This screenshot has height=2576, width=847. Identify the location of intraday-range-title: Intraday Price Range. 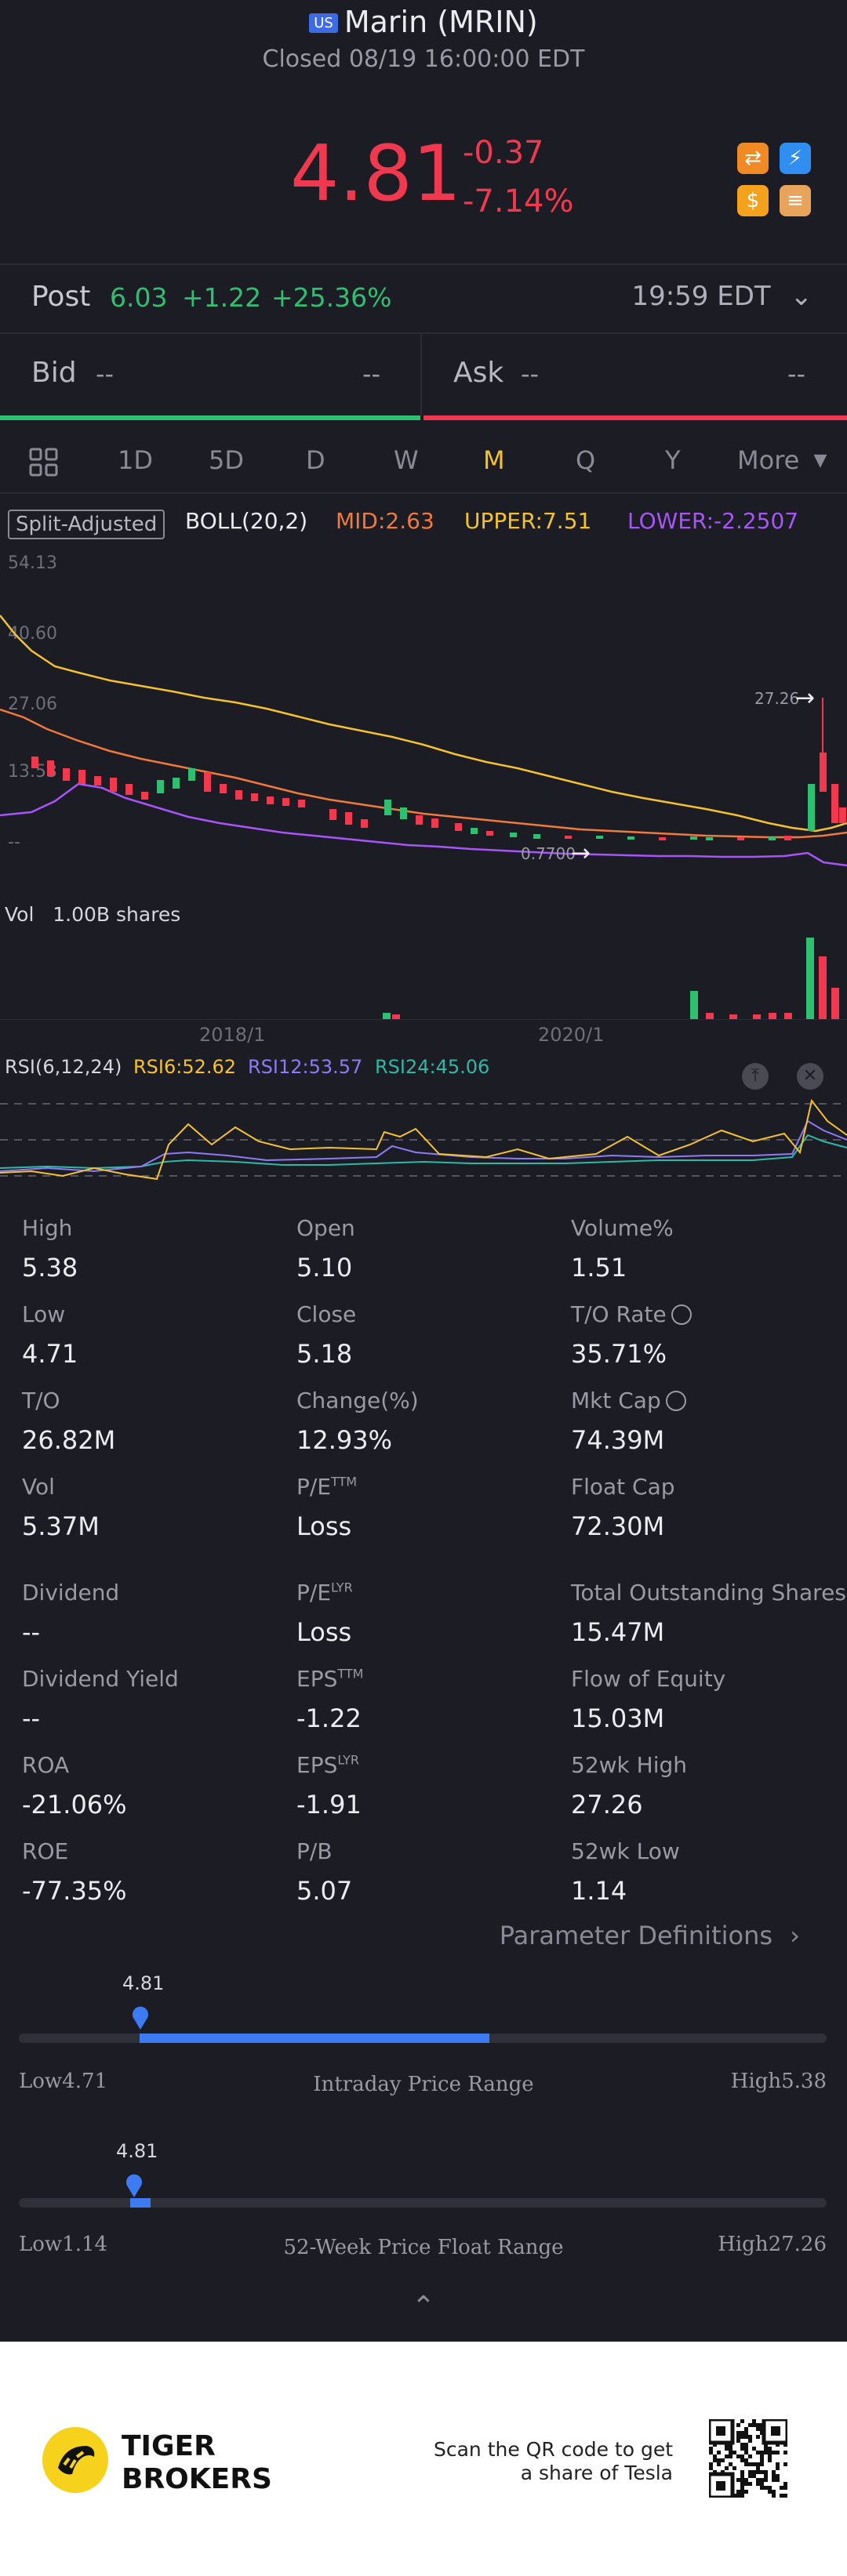
(423, 2084).